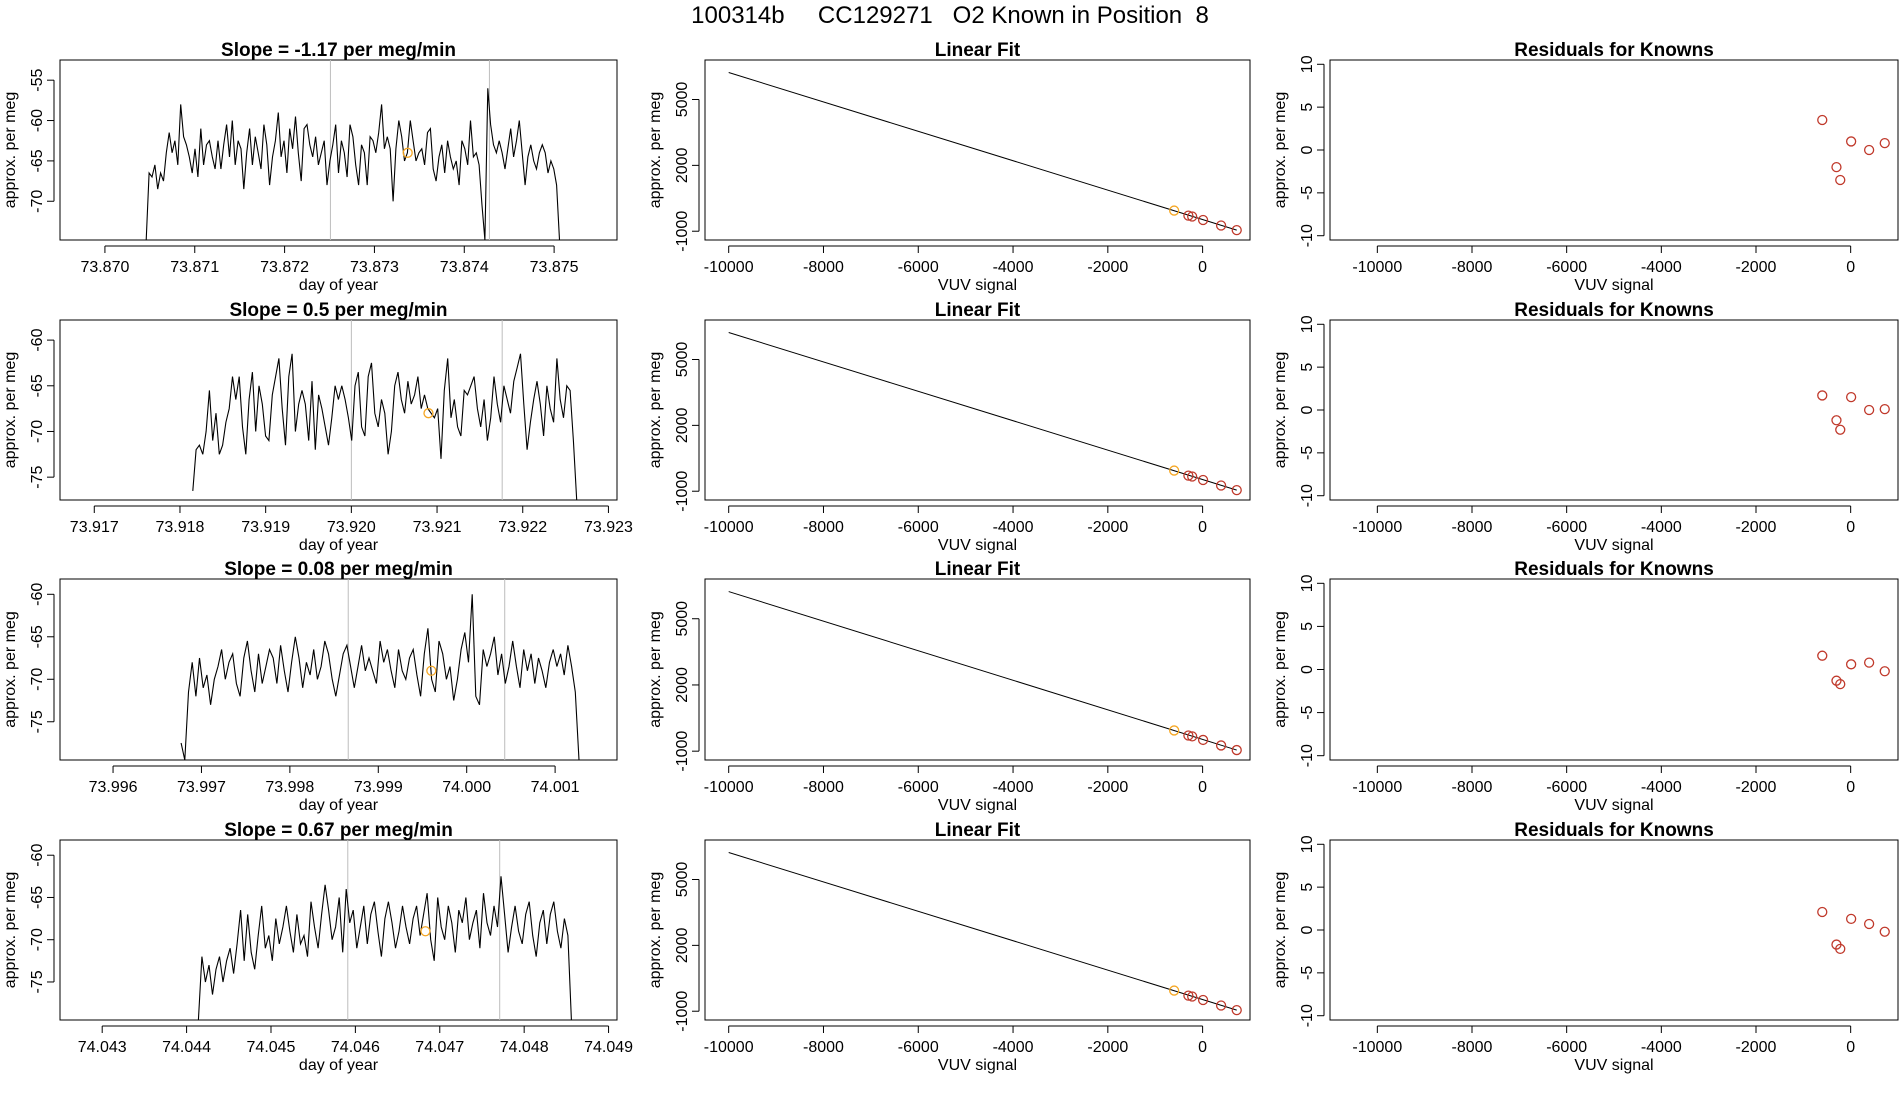 The height and width of the screenshot is (1100, 1900). Describe the element at coordinates (378, 787) in the screenshot. I see `timeseries-3-x-tick-label: 73.999` at that location.